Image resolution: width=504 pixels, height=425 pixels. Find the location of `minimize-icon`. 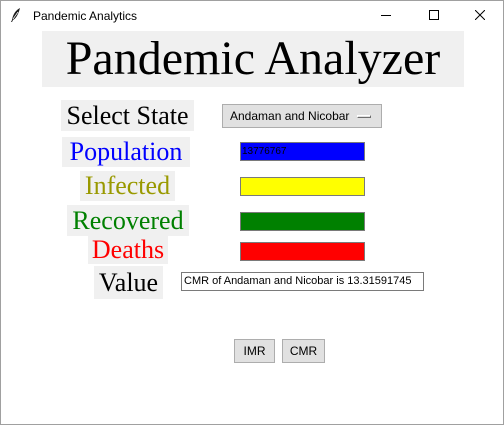

minimize-icon is located at coordinates (386, 16).